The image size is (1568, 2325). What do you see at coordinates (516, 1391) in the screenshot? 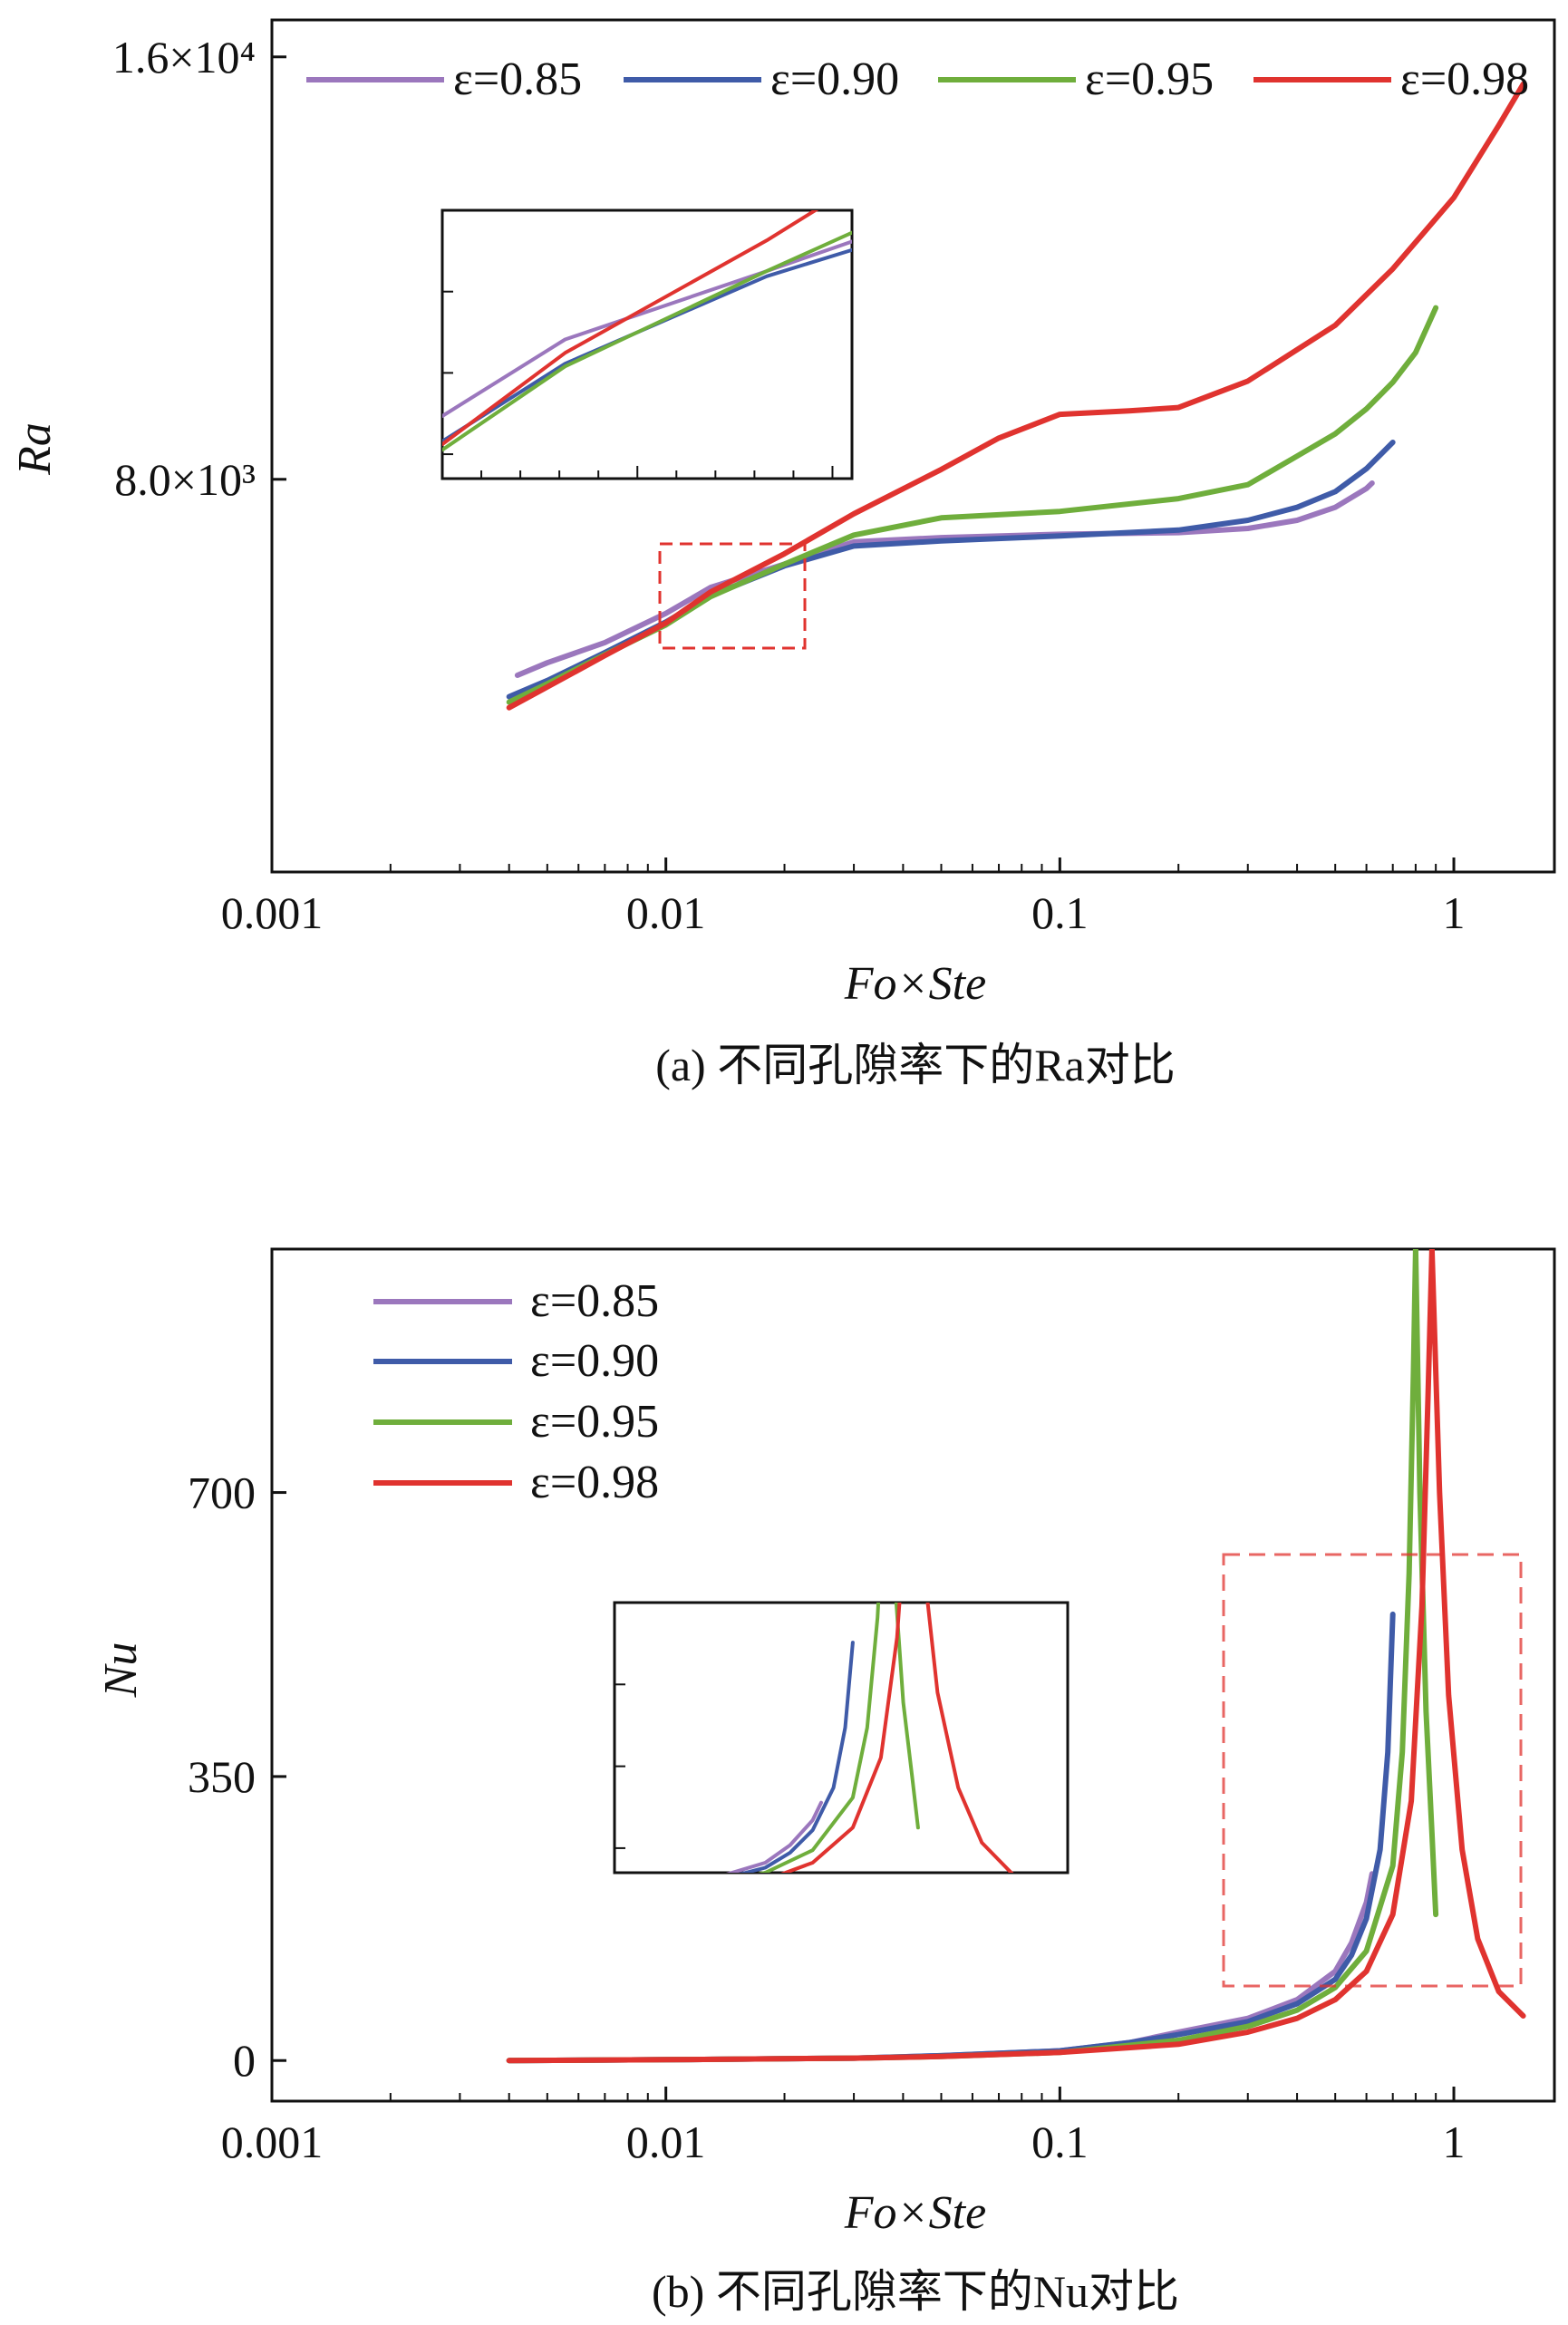
I see `panel-b-legend: ε=0.85 ε=0.90 ε=0.95 ε=0.98` at bounding box center [516, 1391].